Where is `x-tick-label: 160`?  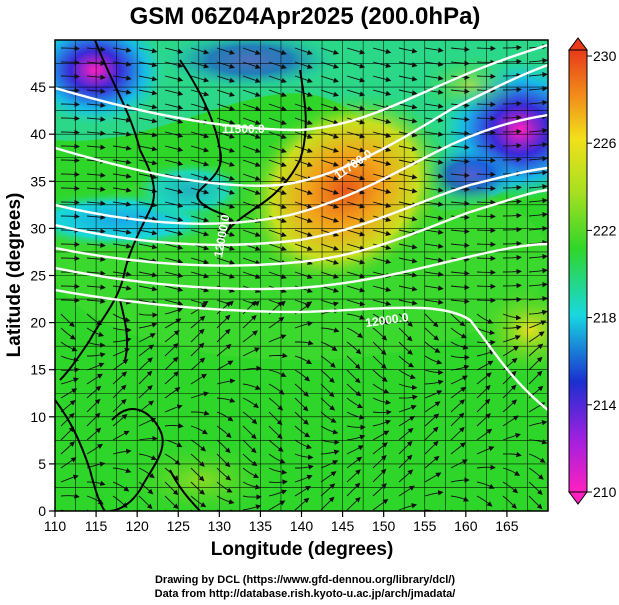 x-tick-label: 160 is located at coordinates (466, 526).